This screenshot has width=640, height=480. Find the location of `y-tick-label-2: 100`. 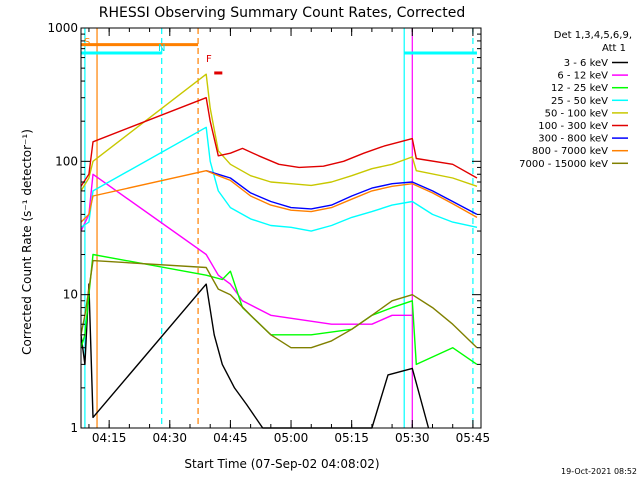

y-tick-label-2: 100 is located at coordinates (66, 161).